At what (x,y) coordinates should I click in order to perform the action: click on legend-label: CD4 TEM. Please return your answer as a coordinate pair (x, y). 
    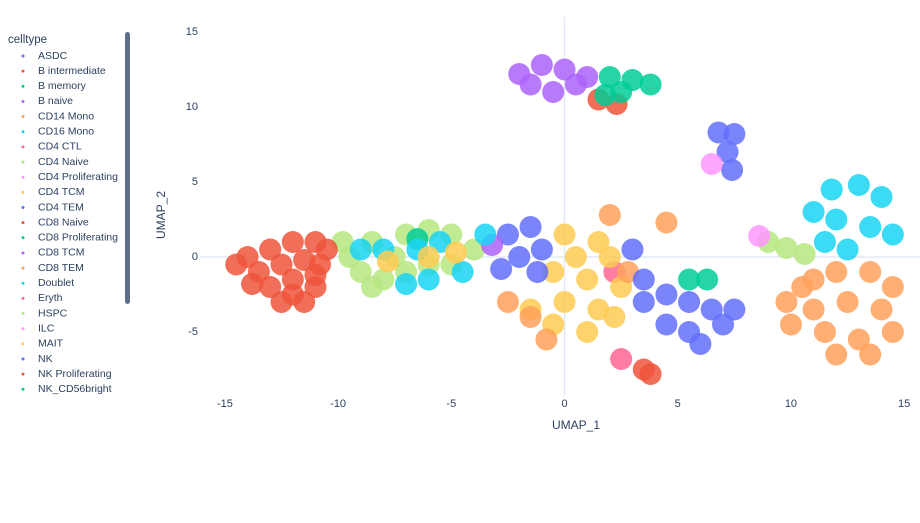
    Looking at the image, I should click on (61, 207).